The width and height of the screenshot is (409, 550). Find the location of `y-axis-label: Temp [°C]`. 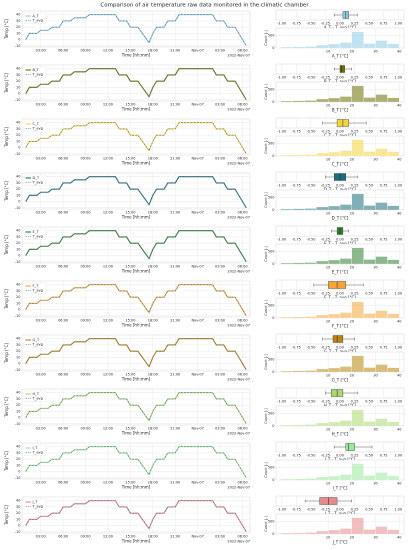

y-axis-label: Temp [°C] is located at coordinates (6, 83).